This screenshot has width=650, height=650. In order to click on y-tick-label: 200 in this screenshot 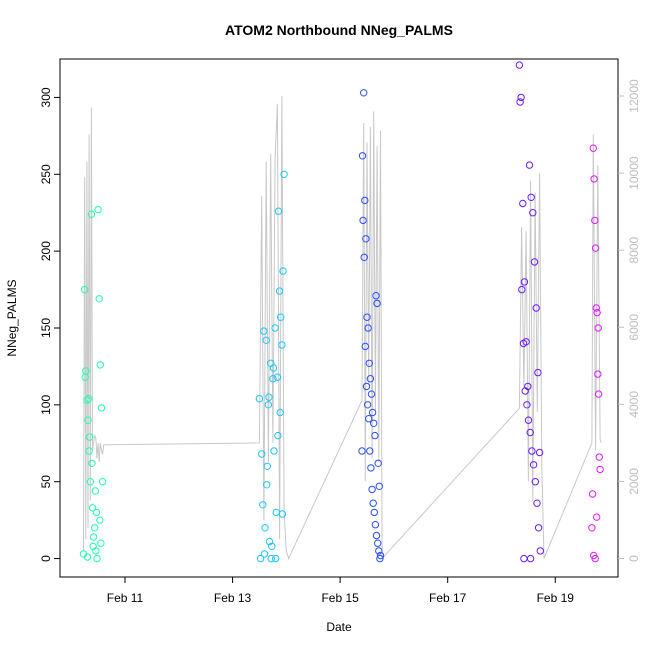, I will do `click(46, 251)`.